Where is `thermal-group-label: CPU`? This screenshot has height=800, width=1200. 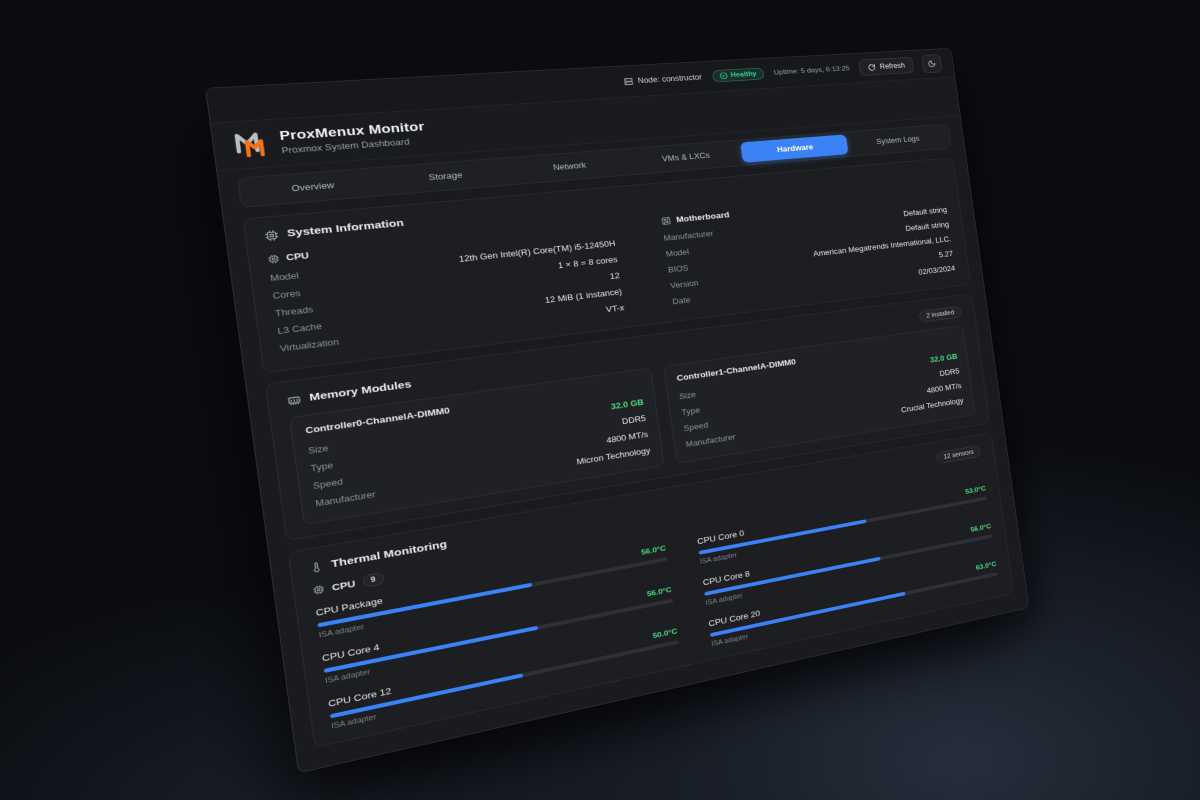
thermal-group-label: CPU is located at coordinates (343, 585).